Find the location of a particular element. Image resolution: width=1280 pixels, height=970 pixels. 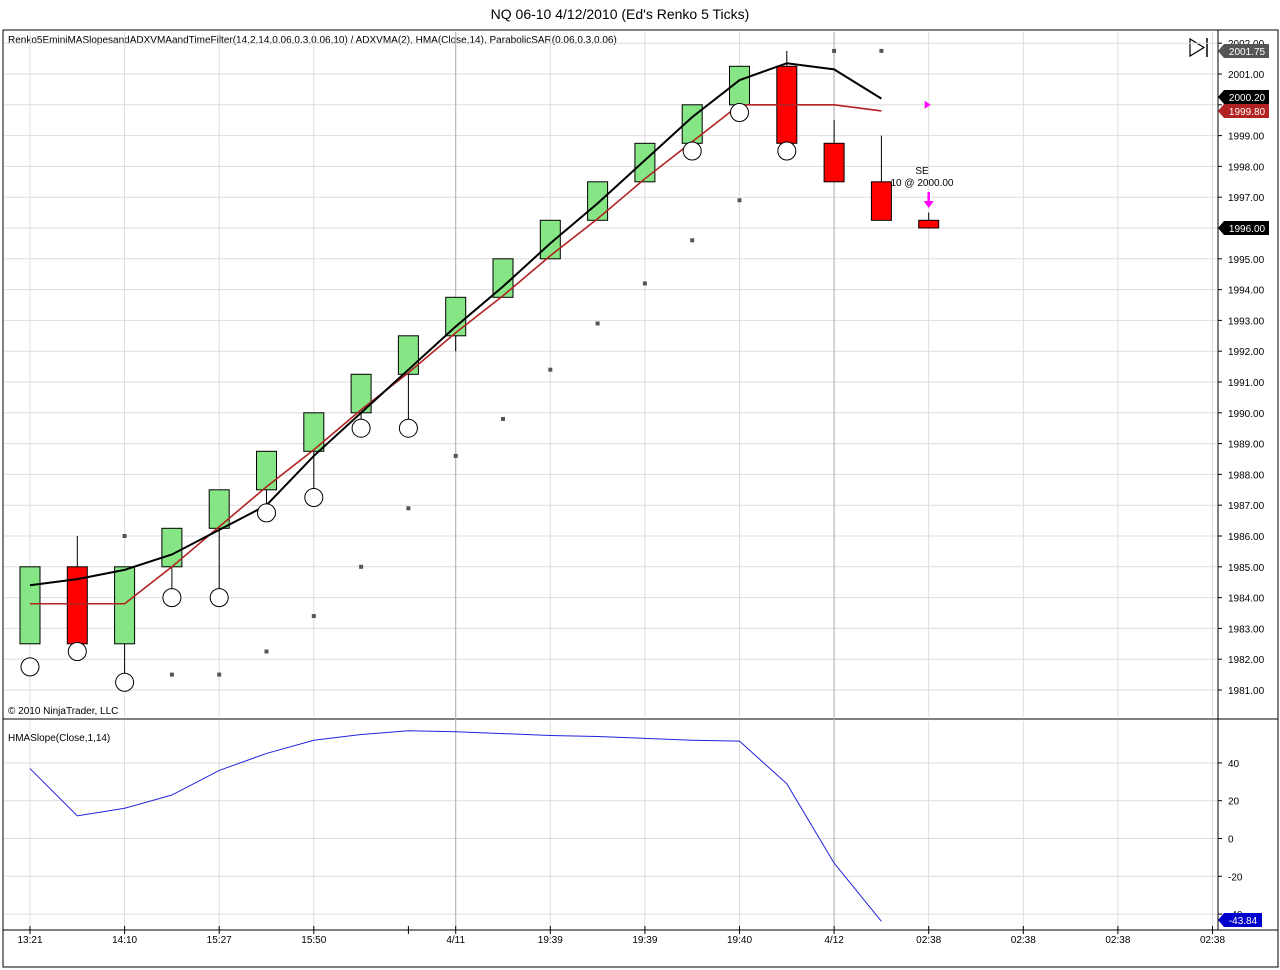

time-label: 19:40 is located at coordinates (739, 940).